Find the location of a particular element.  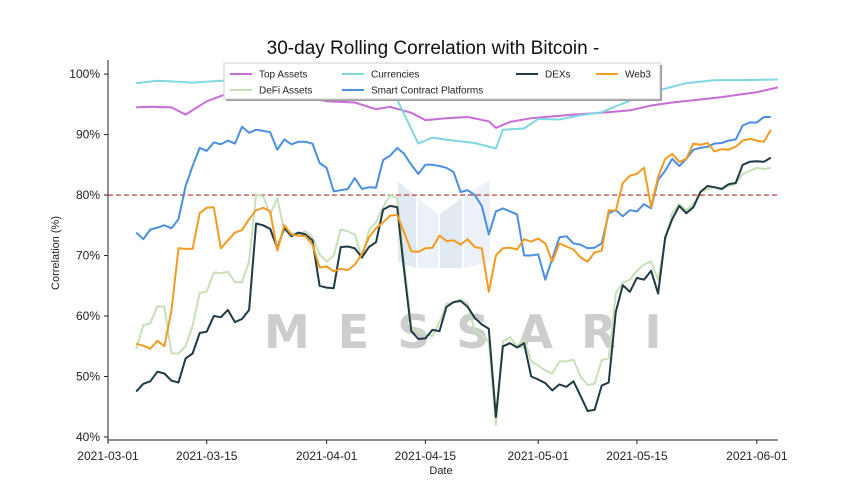

y-tick-label: 100% is located at coordinates (84, 74).